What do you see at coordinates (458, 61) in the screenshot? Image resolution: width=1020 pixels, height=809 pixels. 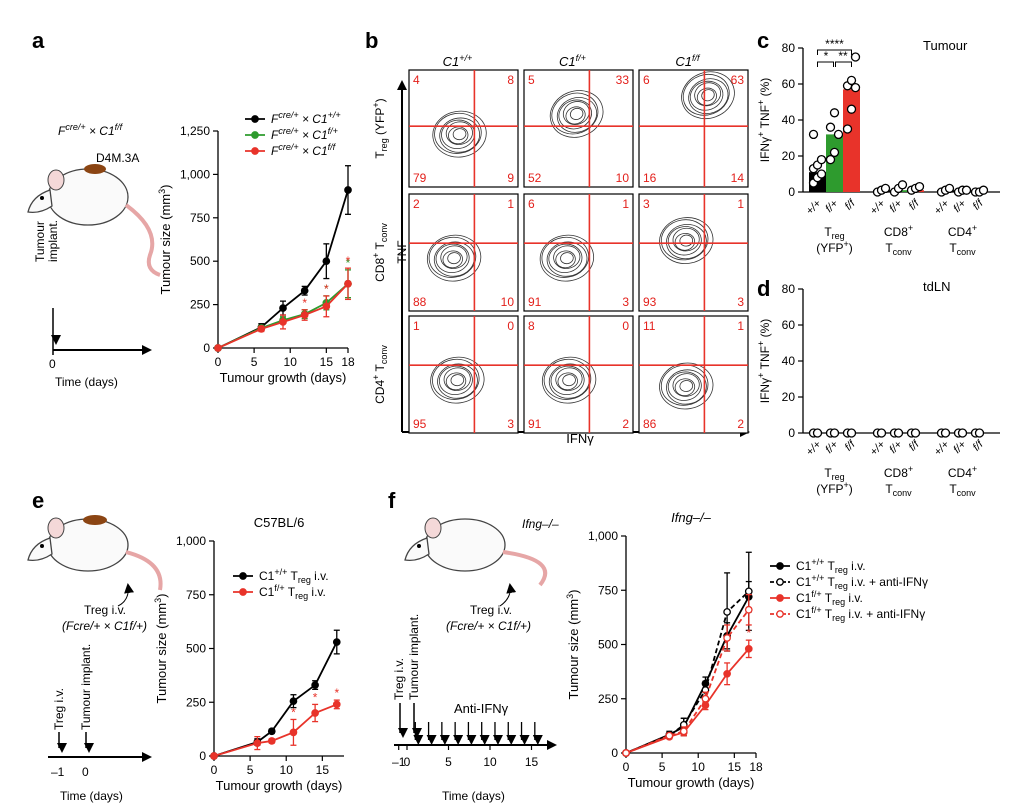 I see `column-header: C1+/+` at bounding box center [458, 61].